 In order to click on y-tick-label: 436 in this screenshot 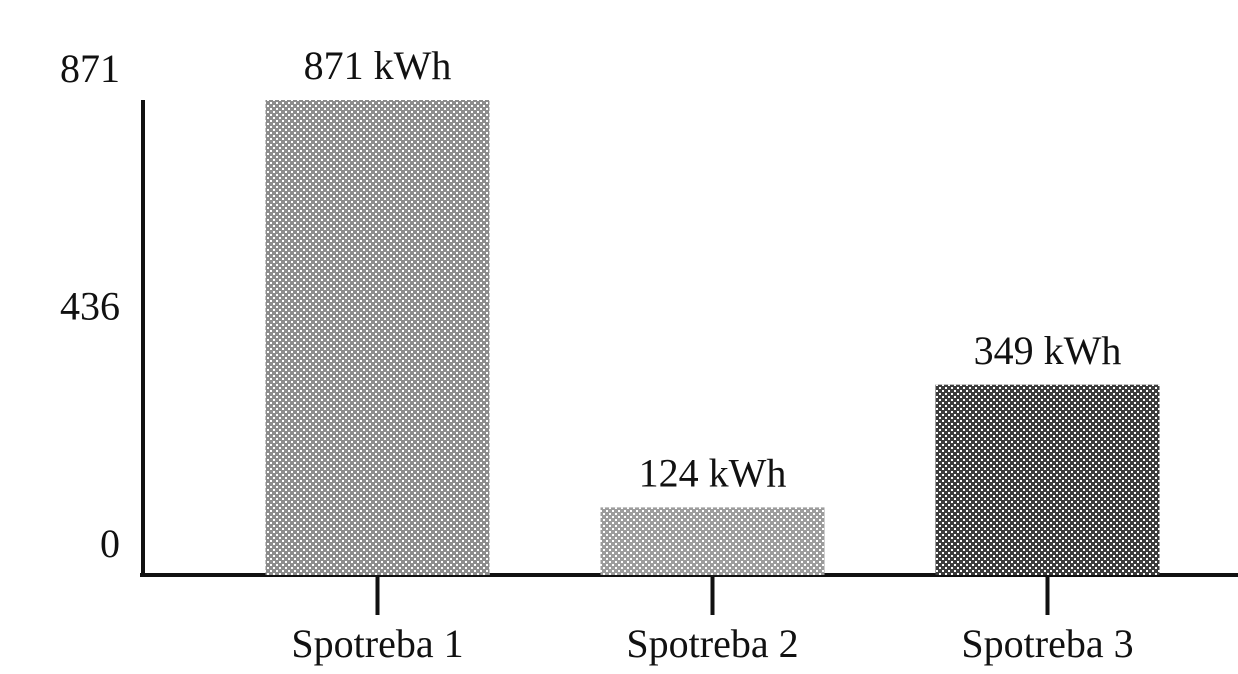, I will do `click(90, 305)`.